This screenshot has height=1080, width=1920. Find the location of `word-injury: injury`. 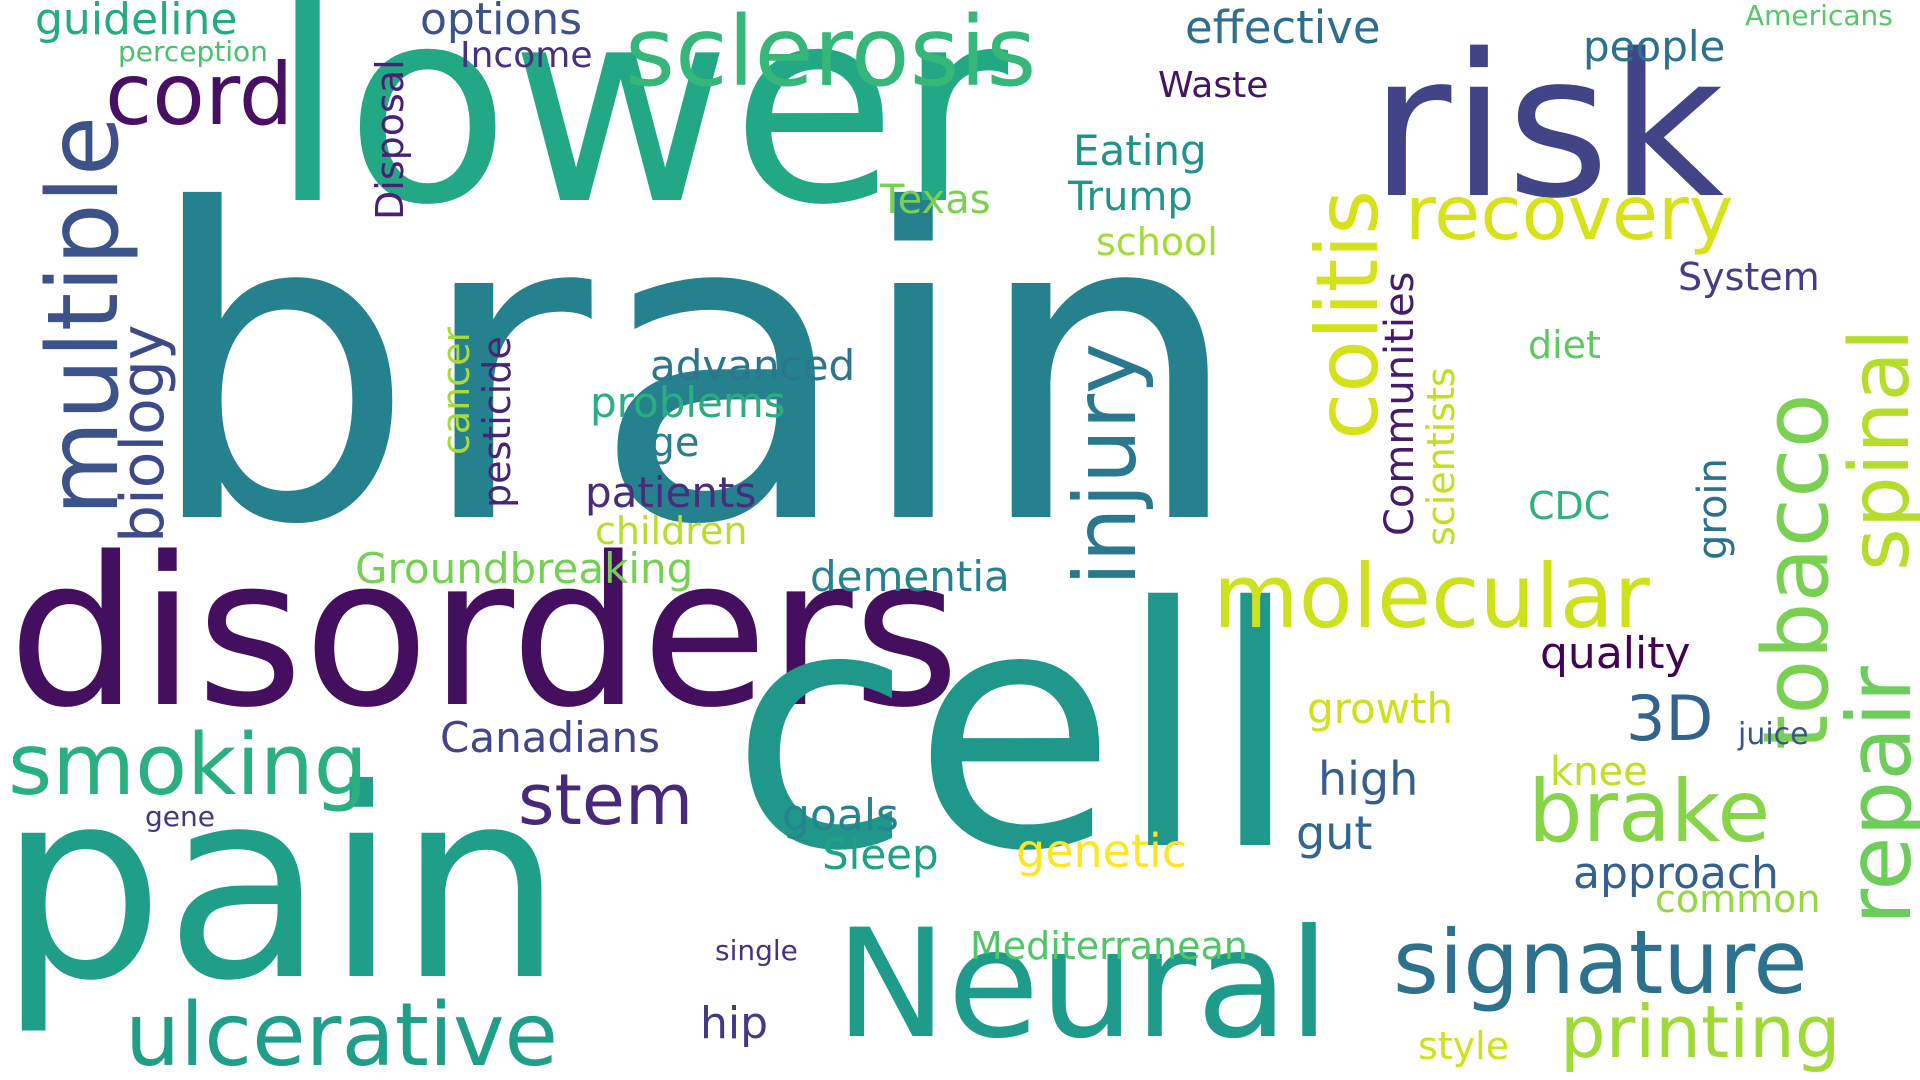

word-injury: injury is located at coordinates (1106, 464).